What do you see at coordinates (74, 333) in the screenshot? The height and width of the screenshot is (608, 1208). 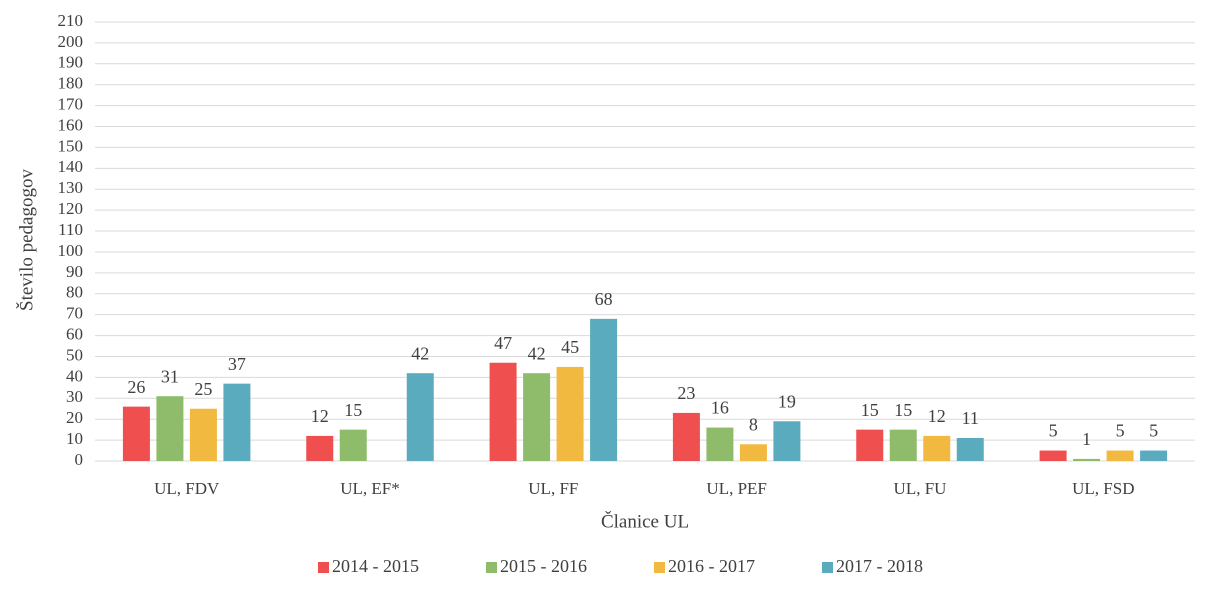 I see `y-tick-label: 60` at bounding box center [74, 333].